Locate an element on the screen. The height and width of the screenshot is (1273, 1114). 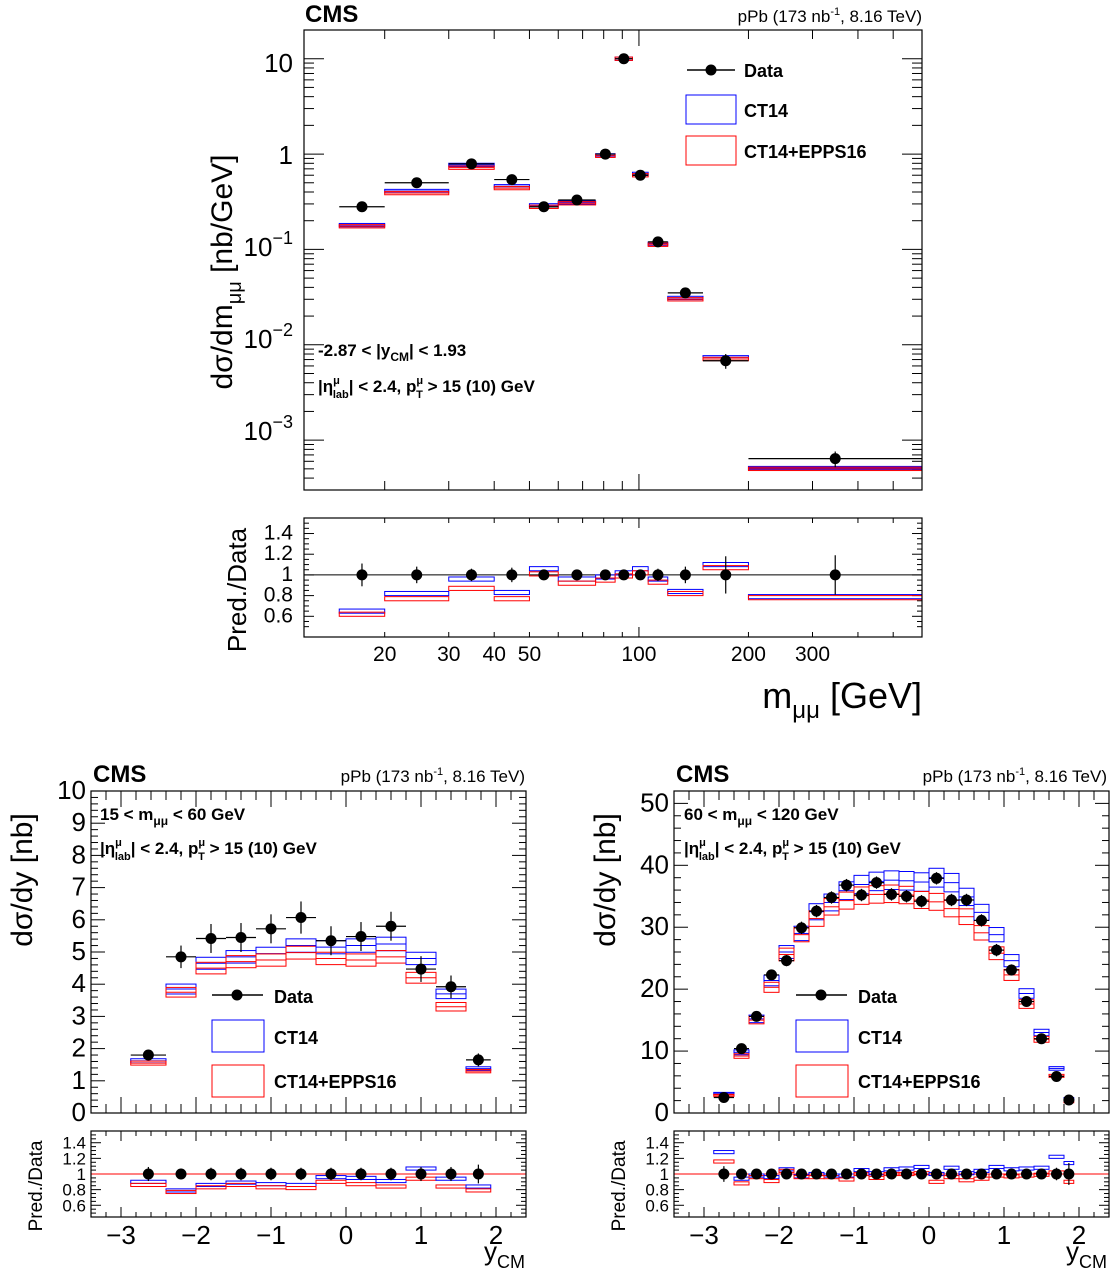
br-epps16-ratio-box is located at coordinates (724, 1161).